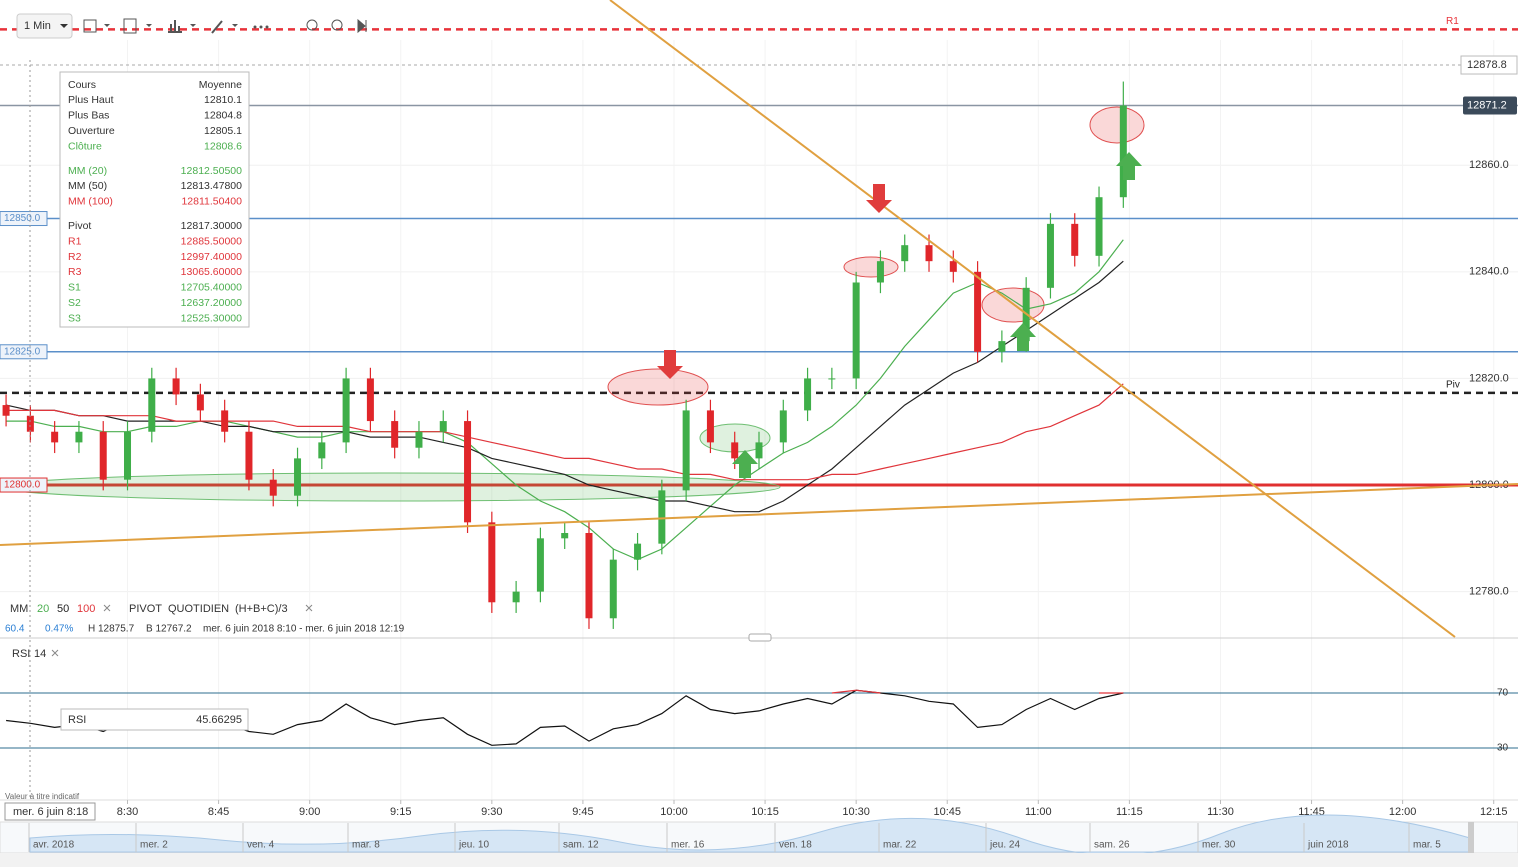 Image resolution: width=1518 pixels, height=867 pixels. I want to click on support-zone, so click(390, 487).